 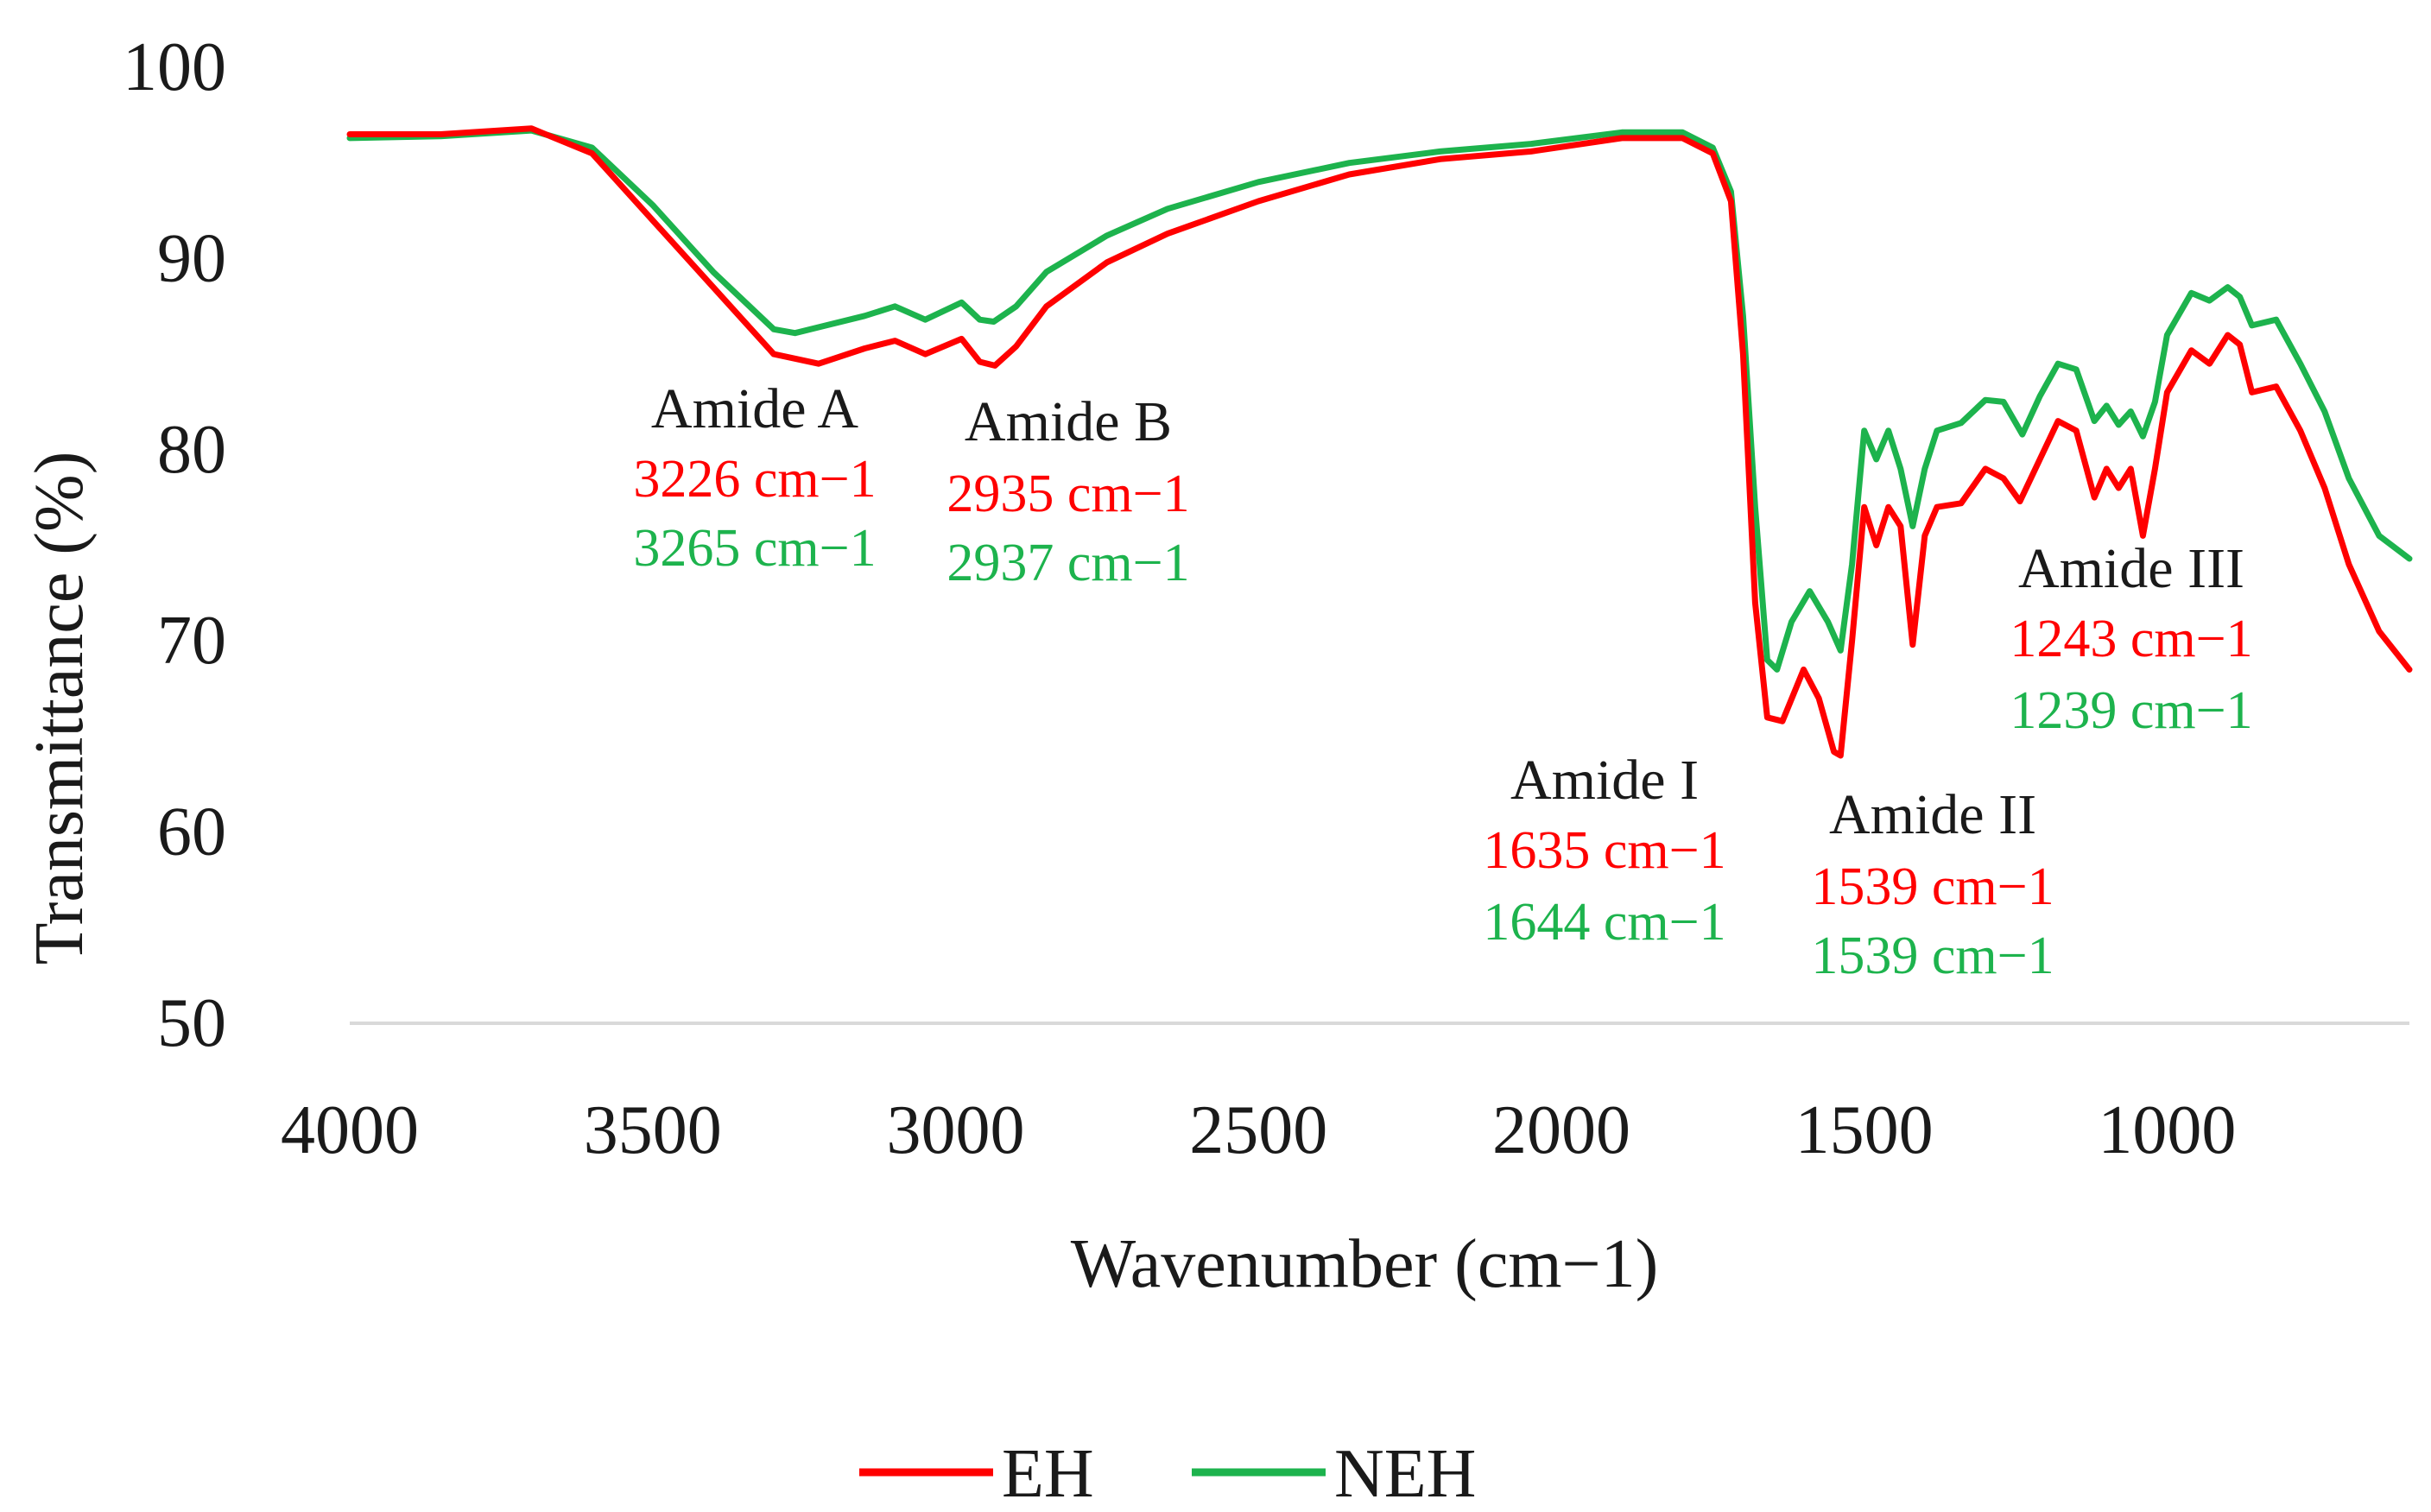 I want to click on annotation-amide-b: Amide B 2935 cm−1 2937 cm−1, so click(x=1068, y=491).